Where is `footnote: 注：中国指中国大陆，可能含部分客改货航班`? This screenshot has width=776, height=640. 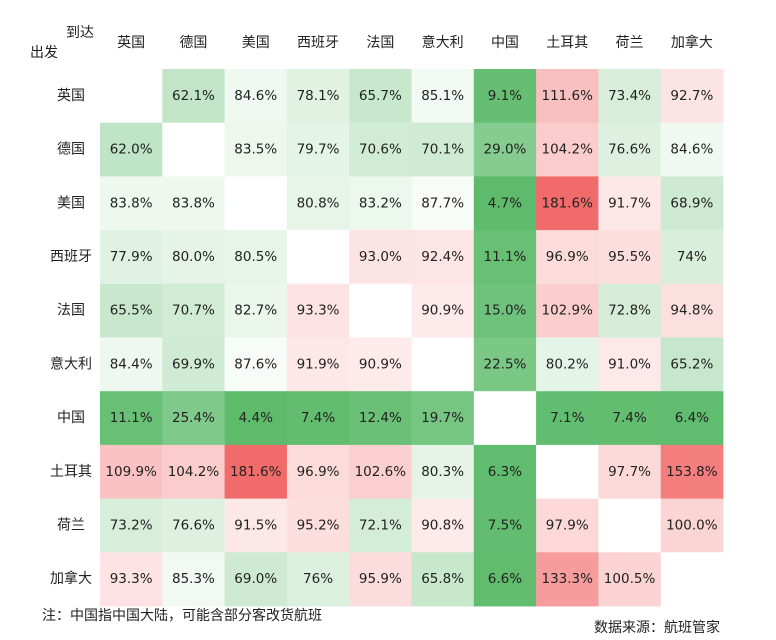
footnote: 注：中国指中国大陆，可能含部分客改货航班 is located at coordinates (182, 616).